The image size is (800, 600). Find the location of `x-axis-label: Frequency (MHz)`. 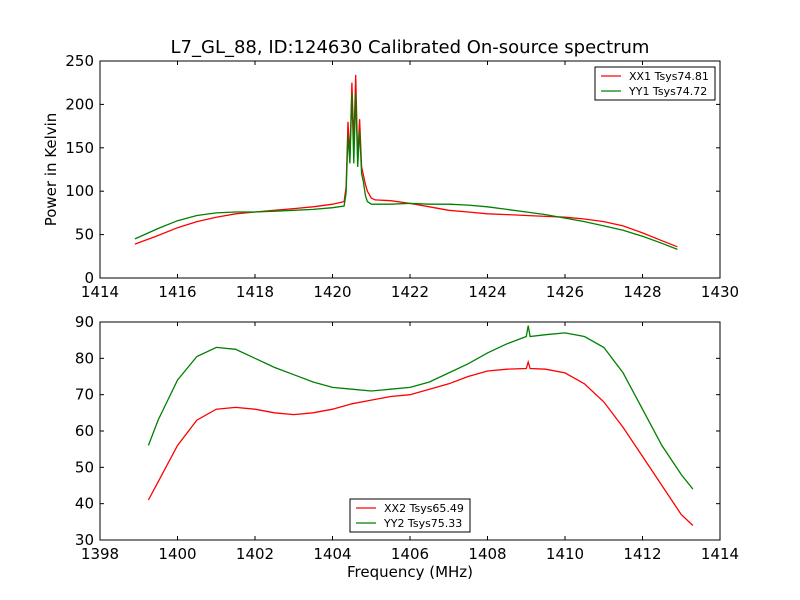

x-axis-label: Frequency (MHz) is located at coordinates (410, 572).